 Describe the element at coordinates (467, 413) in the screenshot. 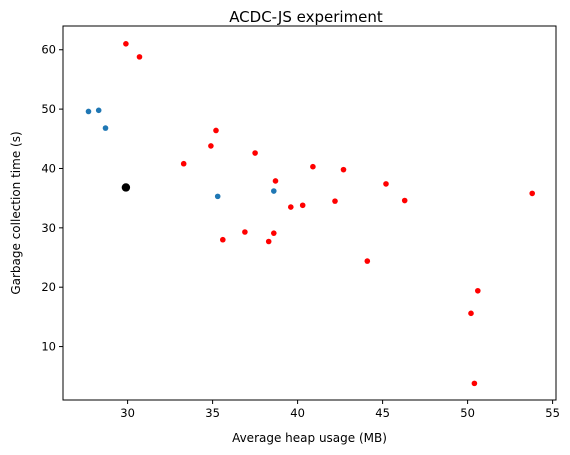

I see `x-tick-label: 50` at that location.